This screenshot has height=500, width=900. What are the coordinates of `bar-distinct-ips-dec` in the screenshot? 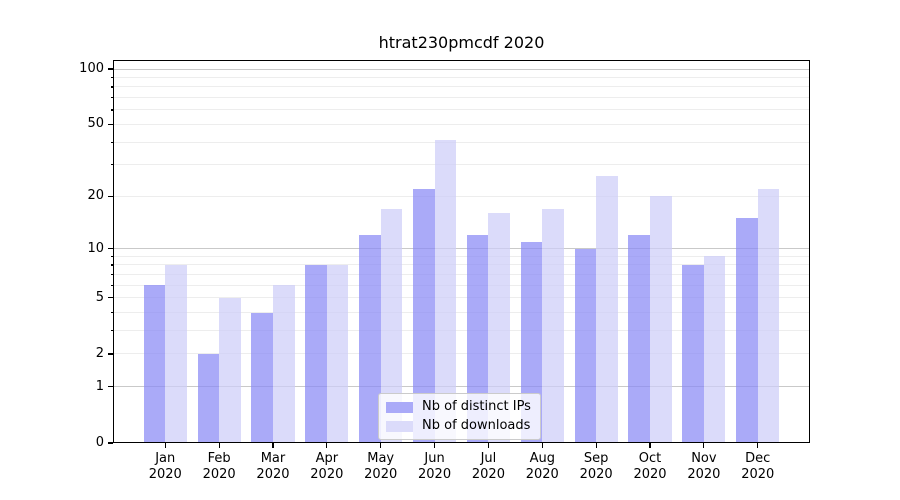 It's located at (747, 330).